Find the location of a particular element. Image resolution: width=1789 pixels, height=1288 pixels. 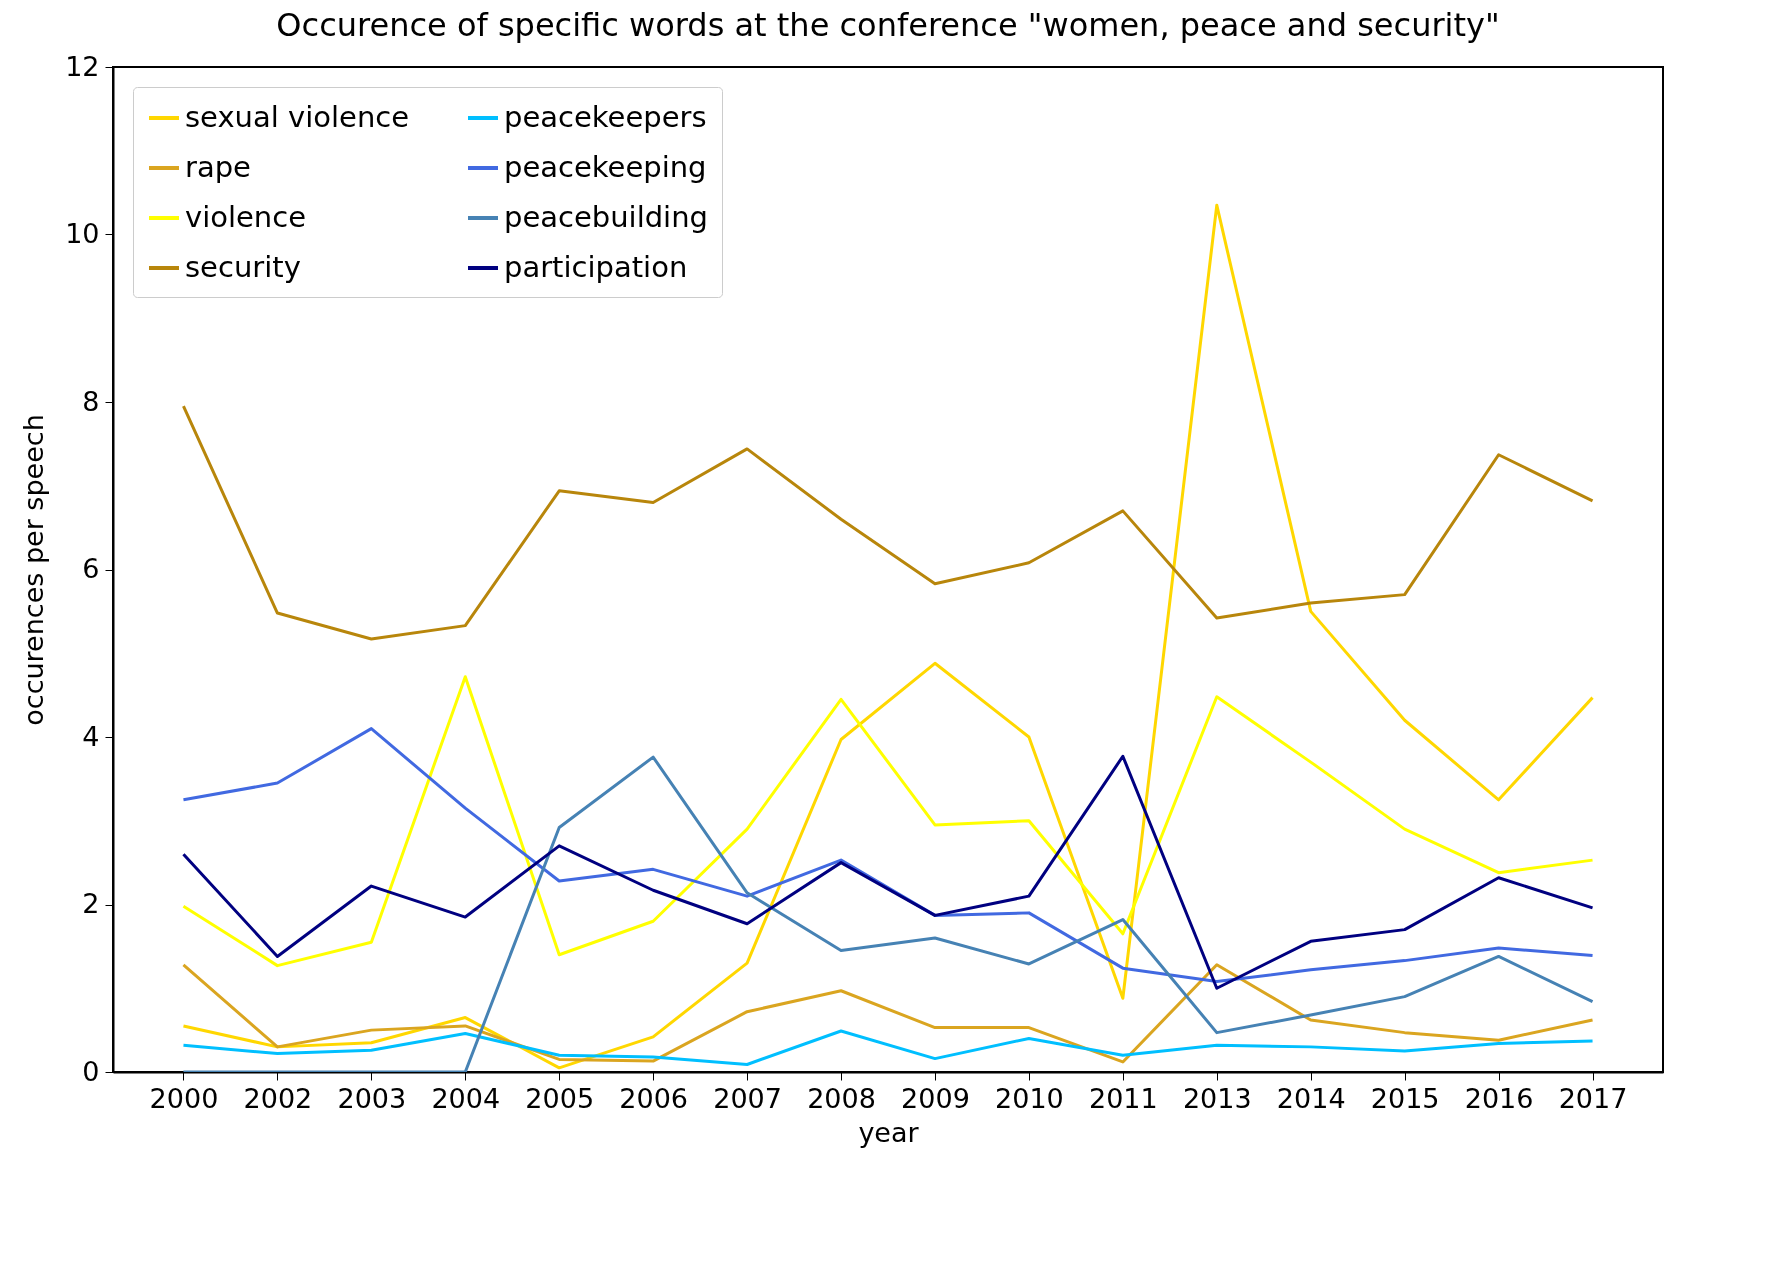

chart-title: Occurence of specific words at the conference "women, peace and security" is located at coordinates (888, 25).